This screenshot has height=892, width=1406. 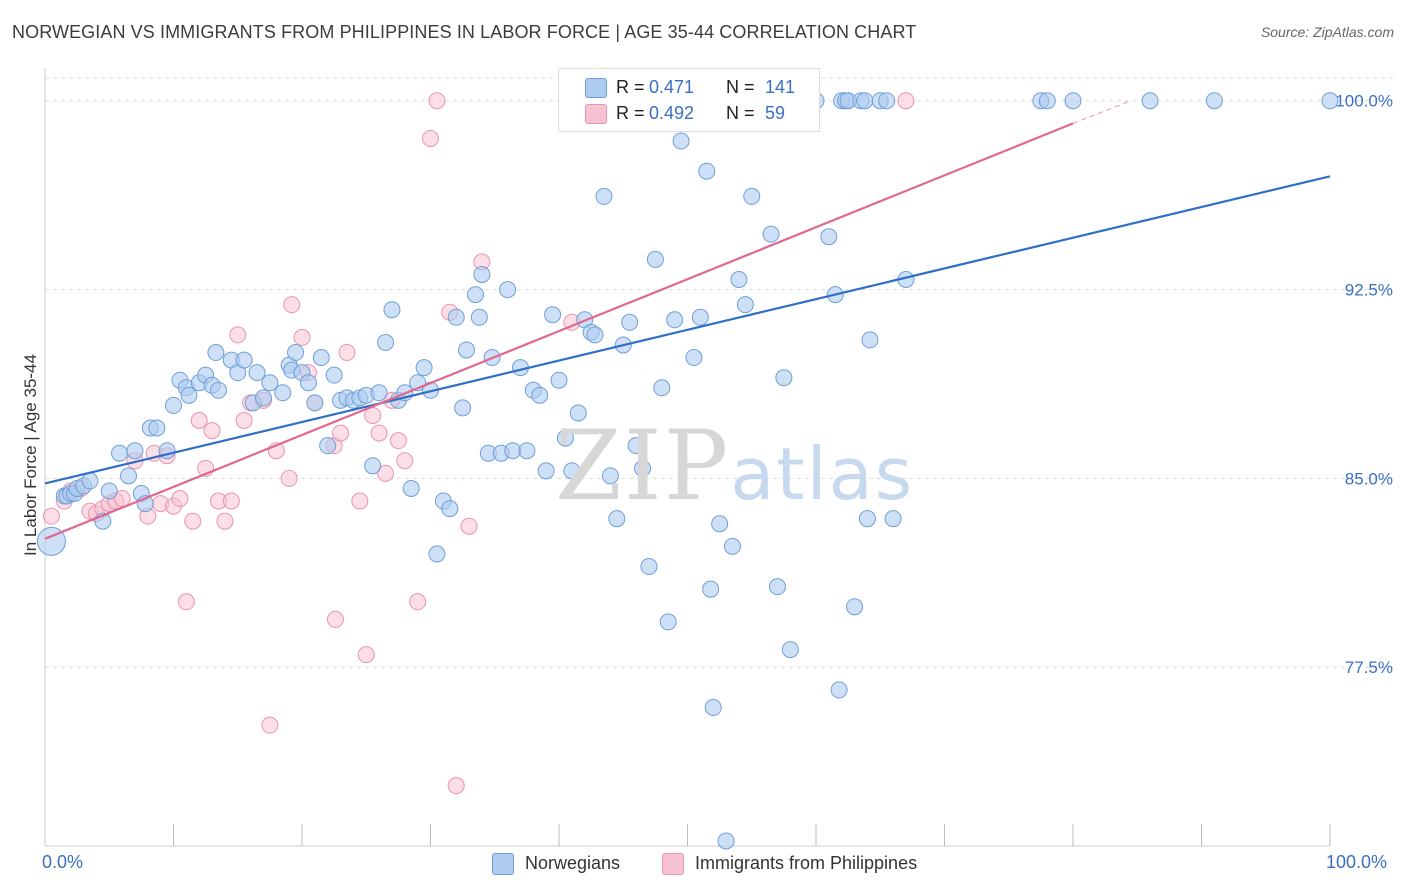 I want to click on legend-swatch-blue, so click(x=596, y=88).